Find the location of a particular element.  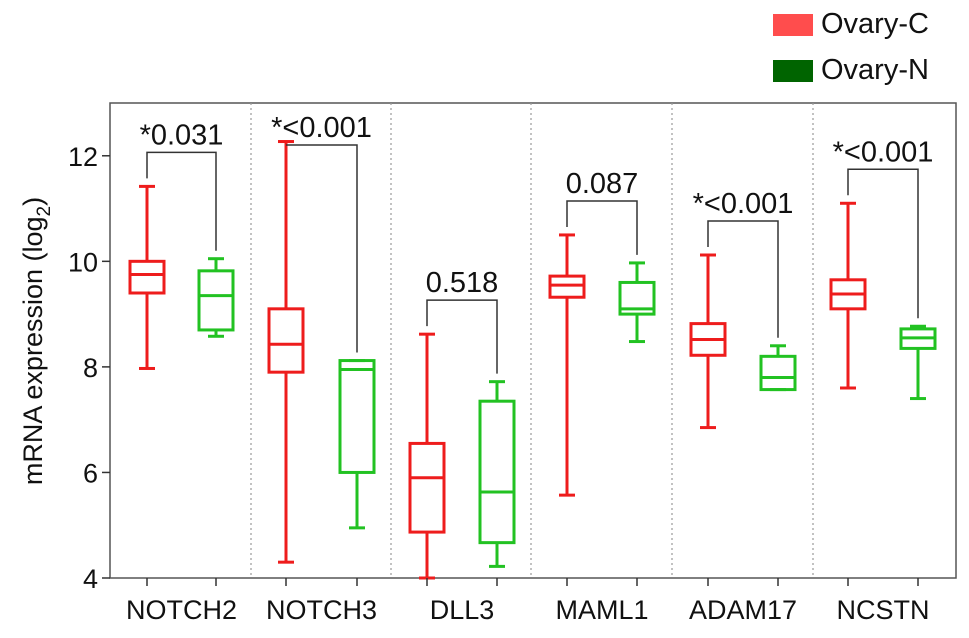

bracket-maml1 is located at coordinates (602, 227).